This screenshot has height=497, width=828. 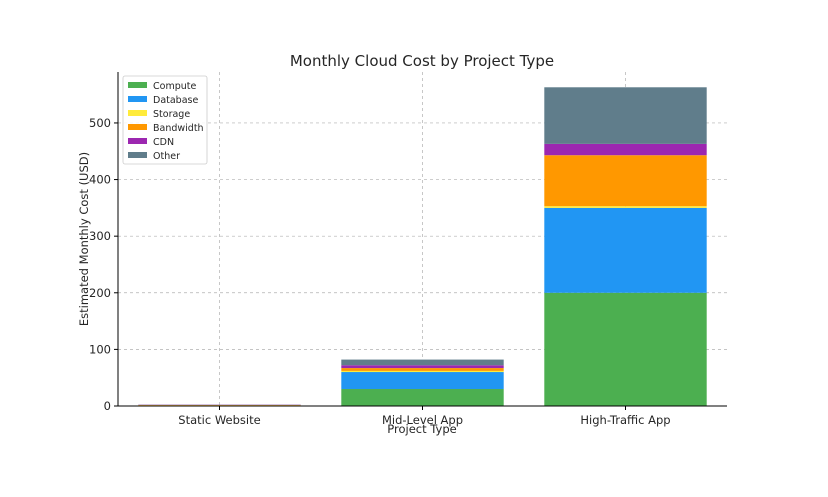 I want to click on bar-segment-database: High-Traffic App — Database: 150, so click(x=625, y=250).